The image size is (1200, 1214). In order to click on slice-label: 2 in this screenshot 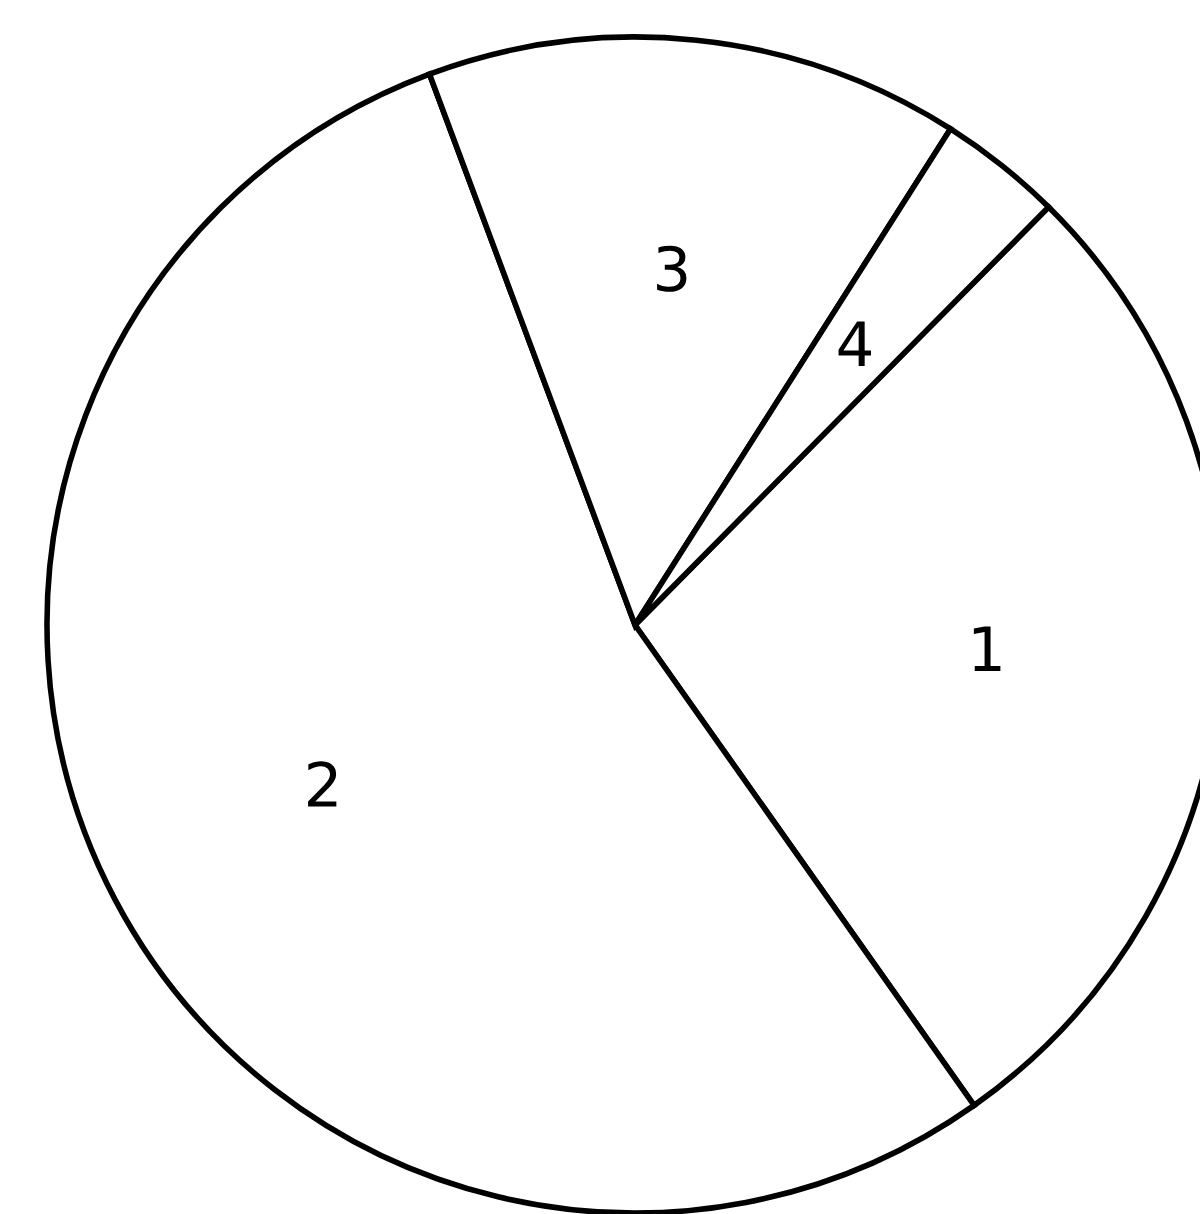, I will do `click(322, 784)`.